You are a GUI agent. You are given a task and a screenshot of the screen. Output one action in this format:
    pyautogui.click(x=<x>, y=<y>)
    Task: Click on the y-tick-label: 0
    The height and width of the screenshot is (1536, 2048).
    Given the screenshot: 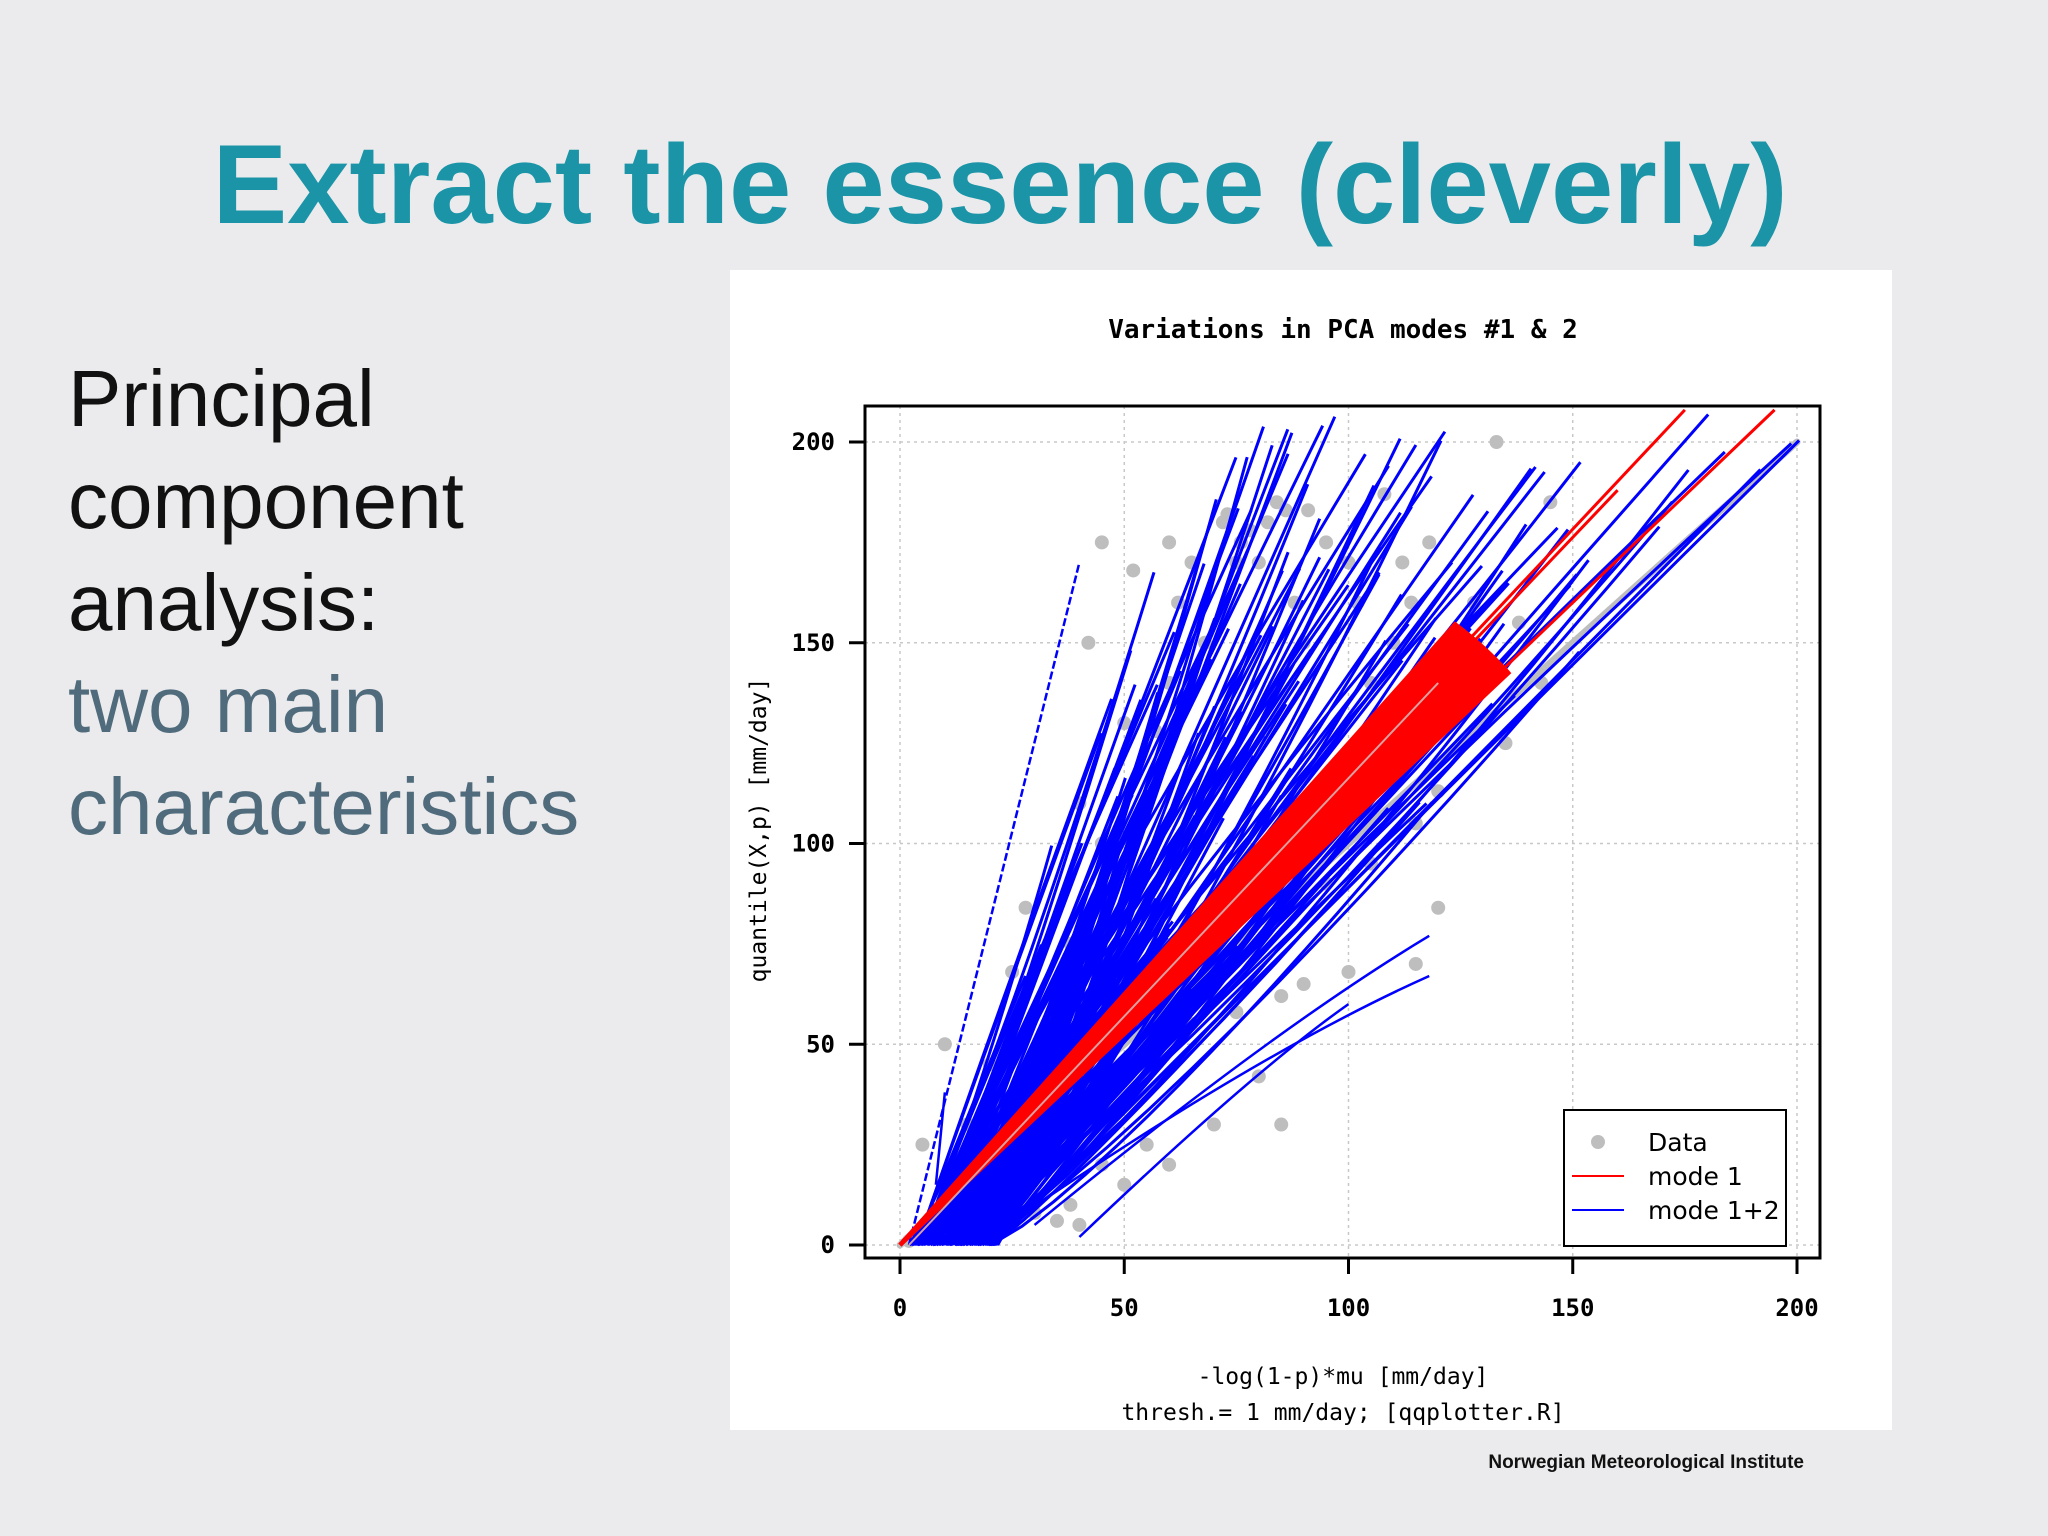 What is the action you would take?
    pyautogui.click(x=828, y=1245)
    